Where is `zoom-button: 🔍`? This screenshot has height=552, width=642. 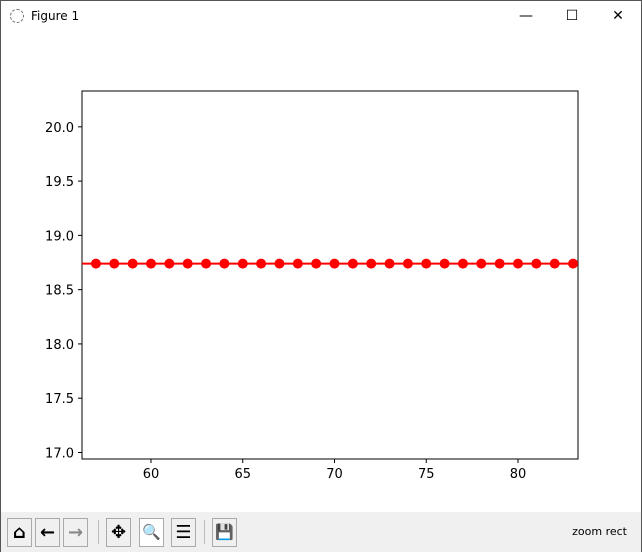 zoom-button: 🔍 is located at coordinates (151, 532).